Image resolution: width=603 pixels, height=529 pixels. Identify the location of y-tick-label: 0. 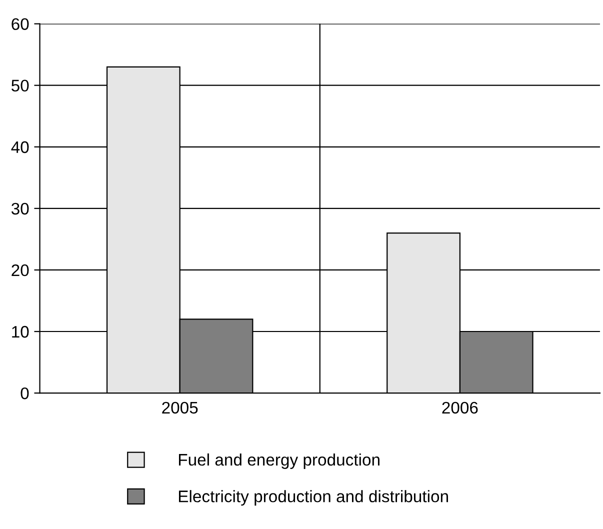
(24, 393).